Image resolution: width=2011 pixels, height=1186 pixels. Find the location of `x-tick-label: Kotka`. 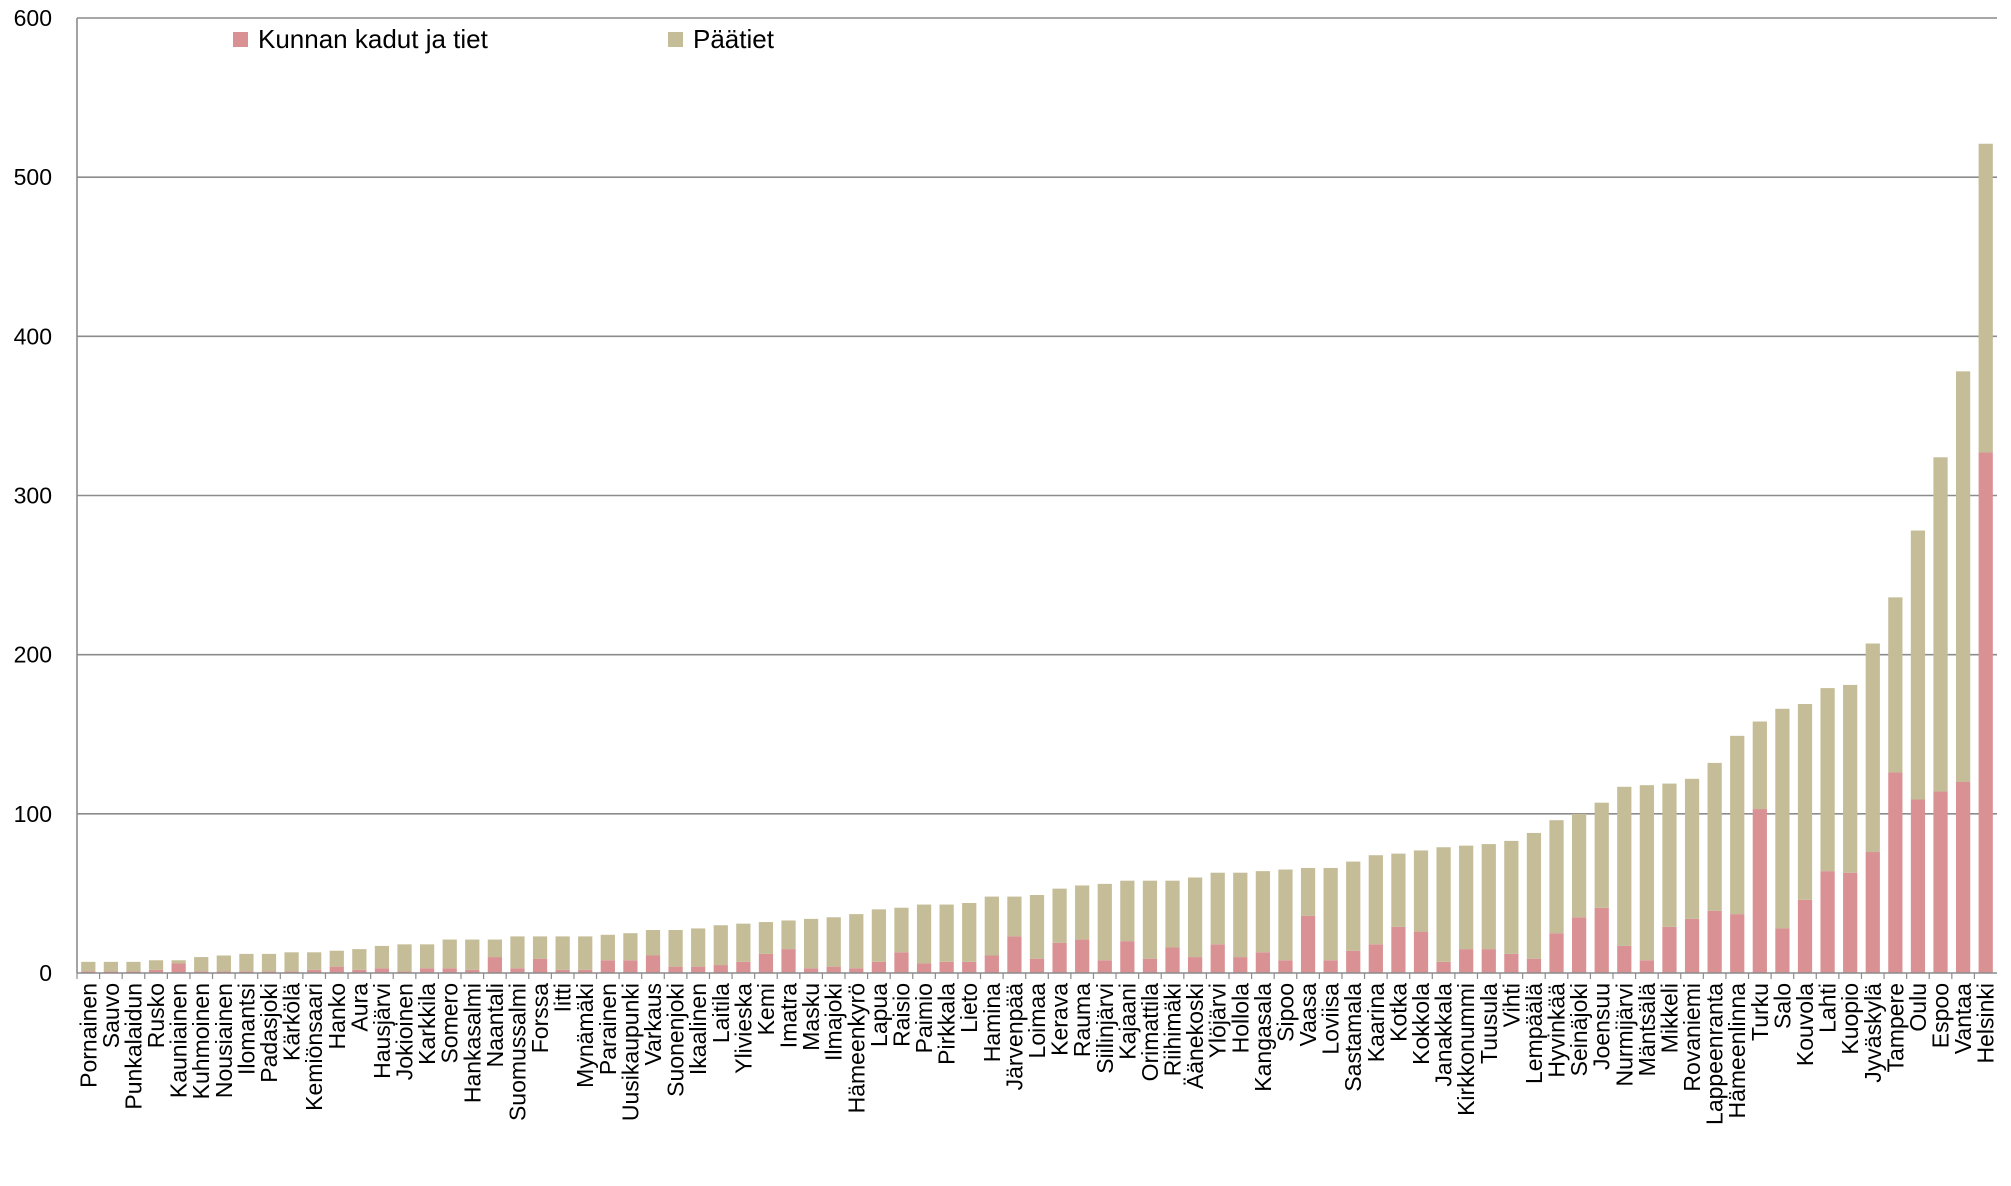

x-tick-label: Kotka is located at coordinates (1398, 1012).